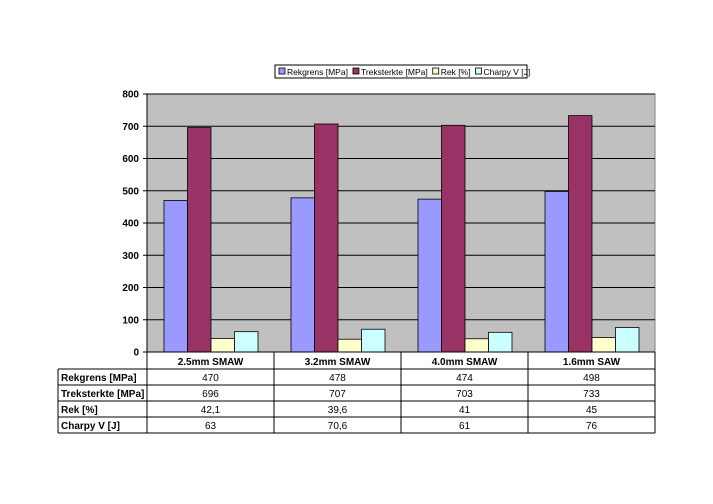 This screenshot has height=504, width=713. I want to click on table-cell: 76, so click(592, 426).